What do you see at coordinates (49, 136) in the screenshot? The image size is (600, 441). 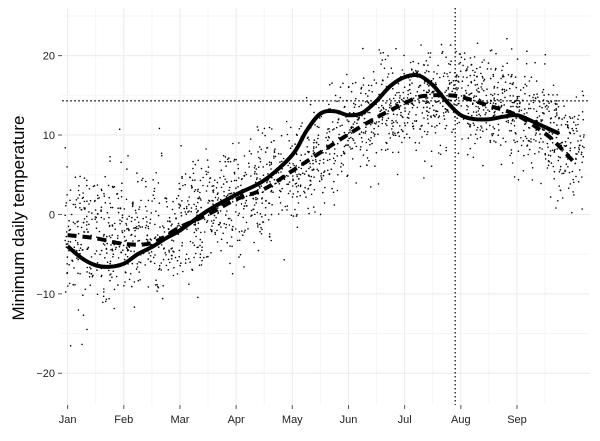 I see `y-tick-label: 10` at bounding box center [49, 136].